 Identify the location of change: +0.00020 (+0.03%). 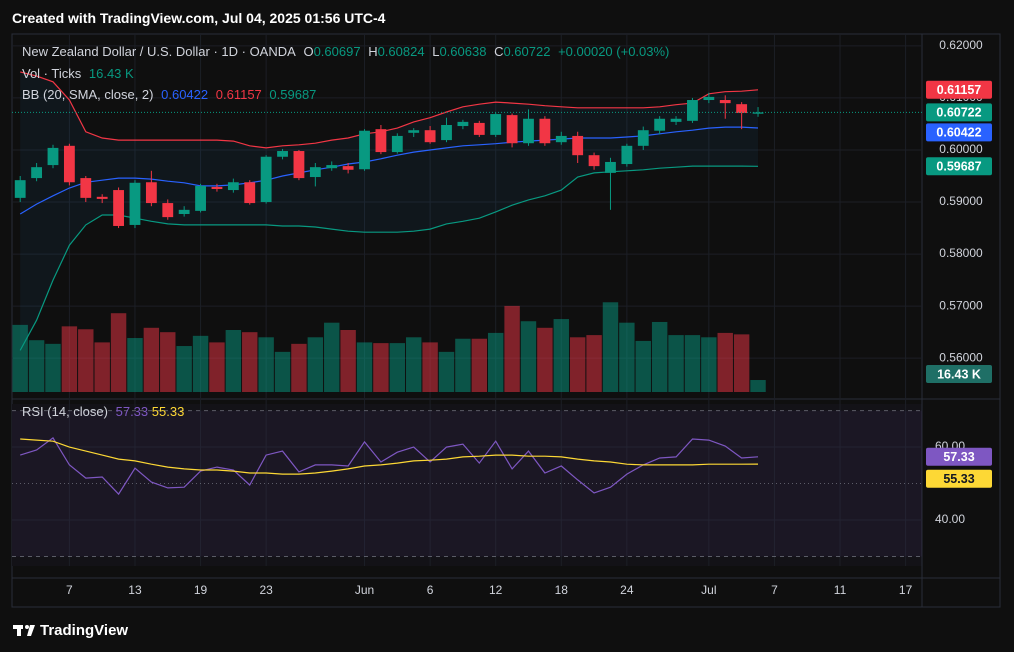
(614, 51).